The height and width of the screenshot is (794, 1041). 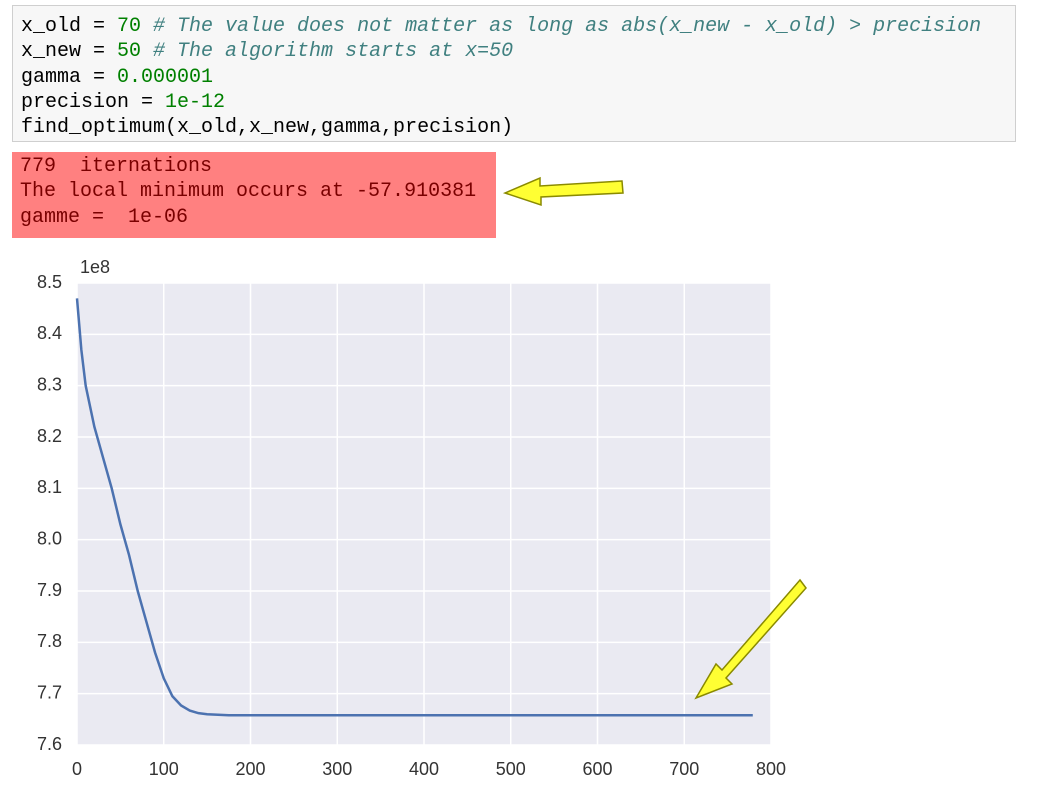 I want to click on y-tick-label: 8.3, so click(x=49, y=384).